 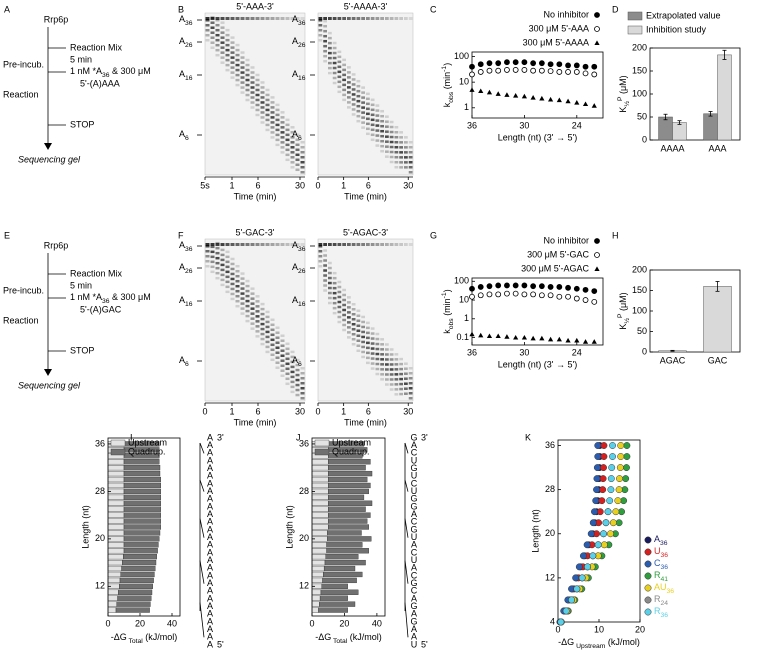 What do you see at coordinates (642, 331) in the screenshot?
I see `y-tick-label: 50` at bounding box center [642, 331].